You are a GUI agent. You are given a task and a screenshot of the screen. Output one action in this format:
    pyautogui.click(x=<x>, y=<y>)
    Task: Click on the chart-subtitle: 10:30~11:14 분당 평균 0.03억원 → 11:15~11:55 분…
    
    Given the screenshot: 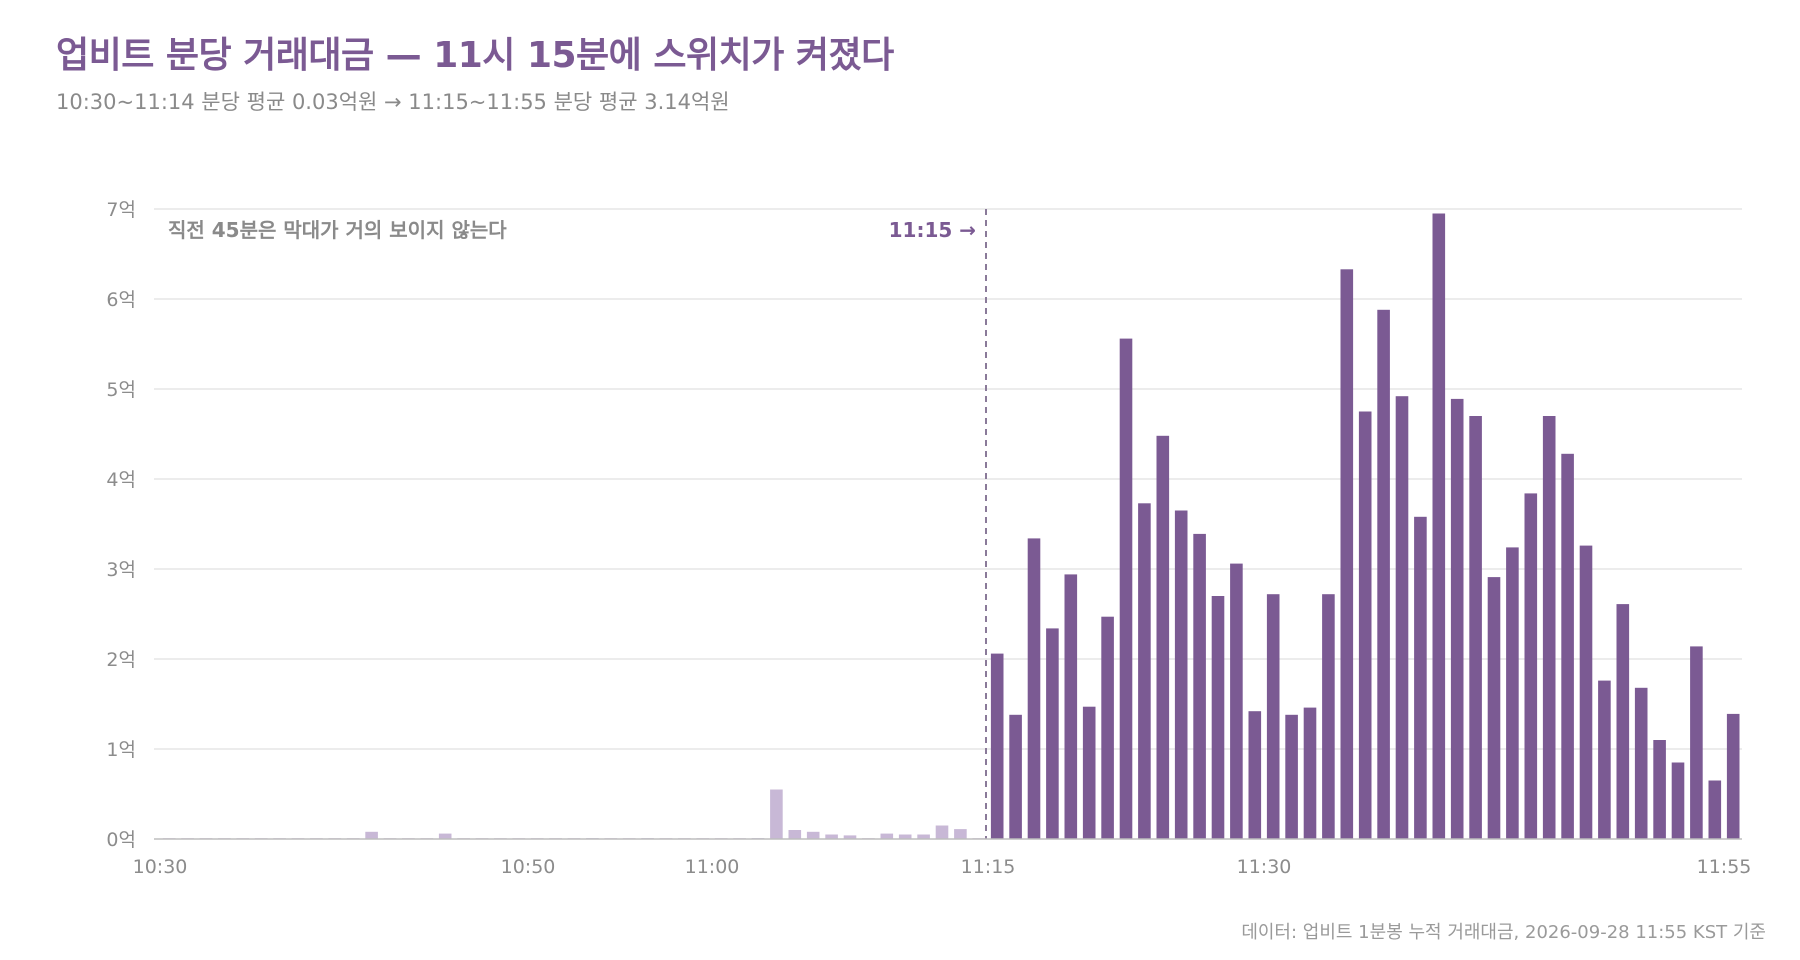 What is the action you would take?
    pyautogui.click(x=393, y=102)
    